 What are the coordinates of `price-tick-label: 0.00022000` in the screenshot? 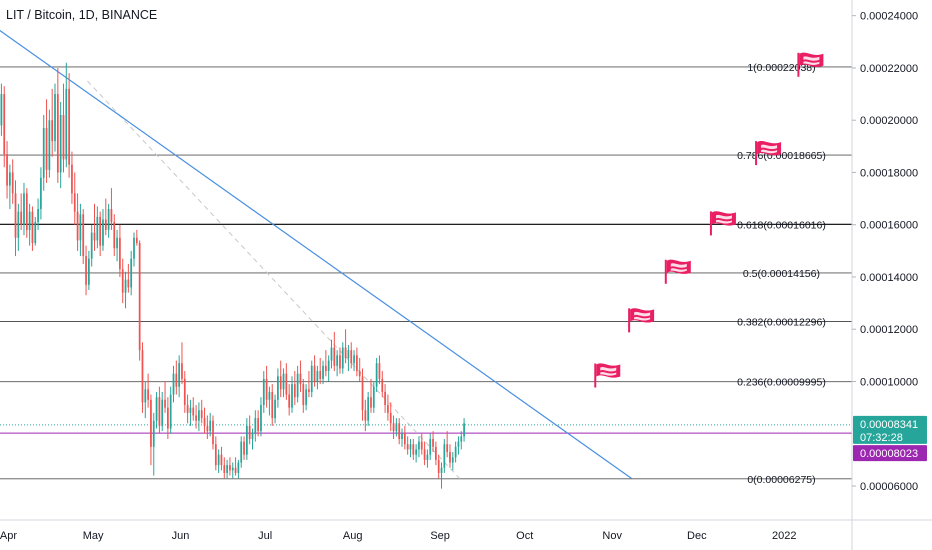 It's located at (889, 69).